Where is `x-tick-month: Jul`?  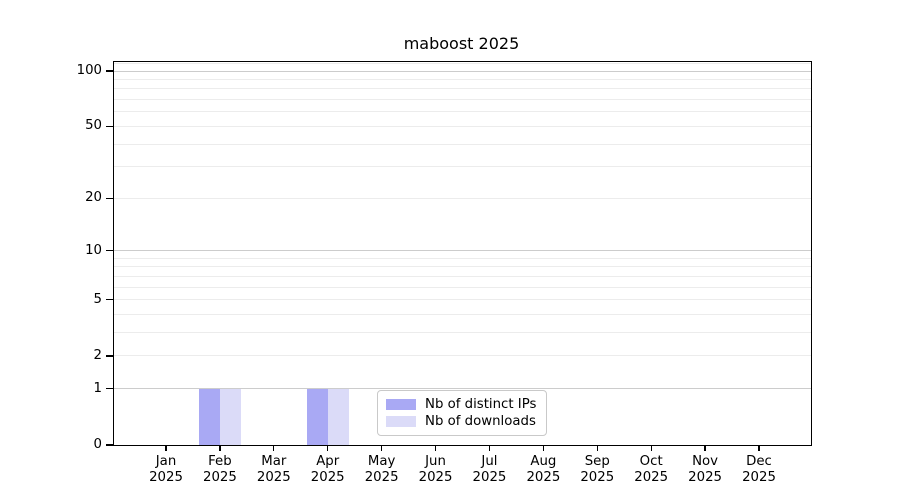 x-tick-month: Jul is located at coordinates (489, 461).